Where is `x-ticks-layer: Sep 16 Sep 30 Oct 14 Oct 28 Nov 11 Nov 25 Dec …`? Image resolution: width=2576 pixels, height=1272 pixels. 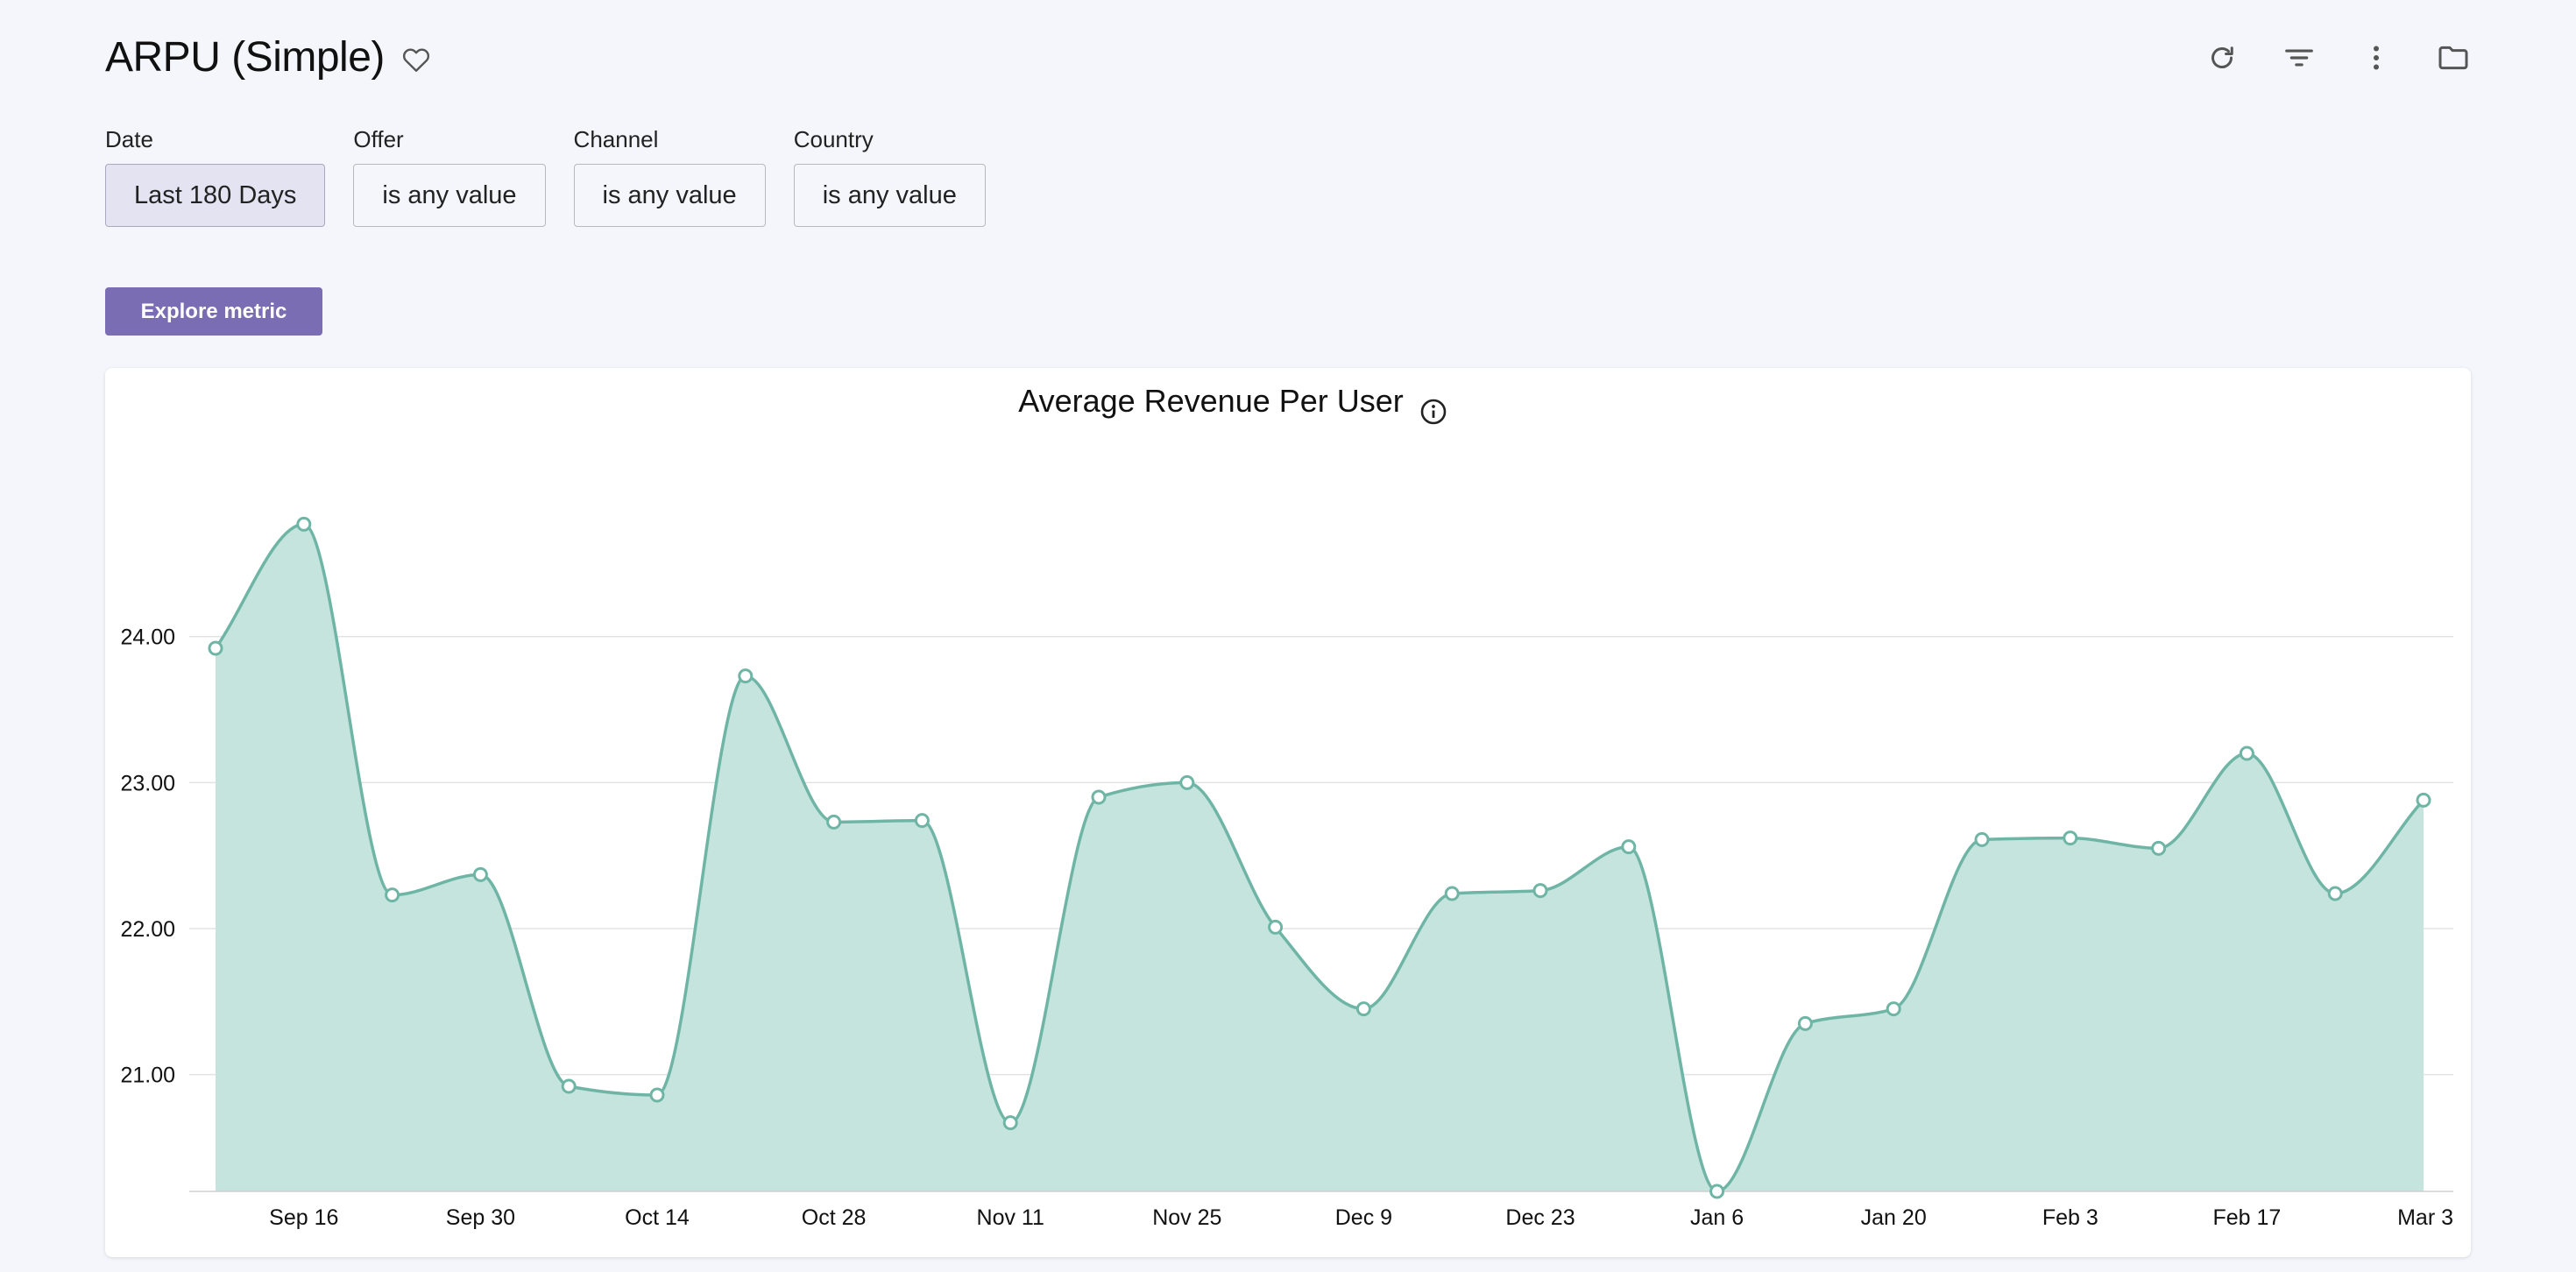 x-ticks-layer: Sep 16 Sep 30 Oct 14 Oct 28 Nov 11 Nov 25 Dec … is located at coordinates (1361, 1217).